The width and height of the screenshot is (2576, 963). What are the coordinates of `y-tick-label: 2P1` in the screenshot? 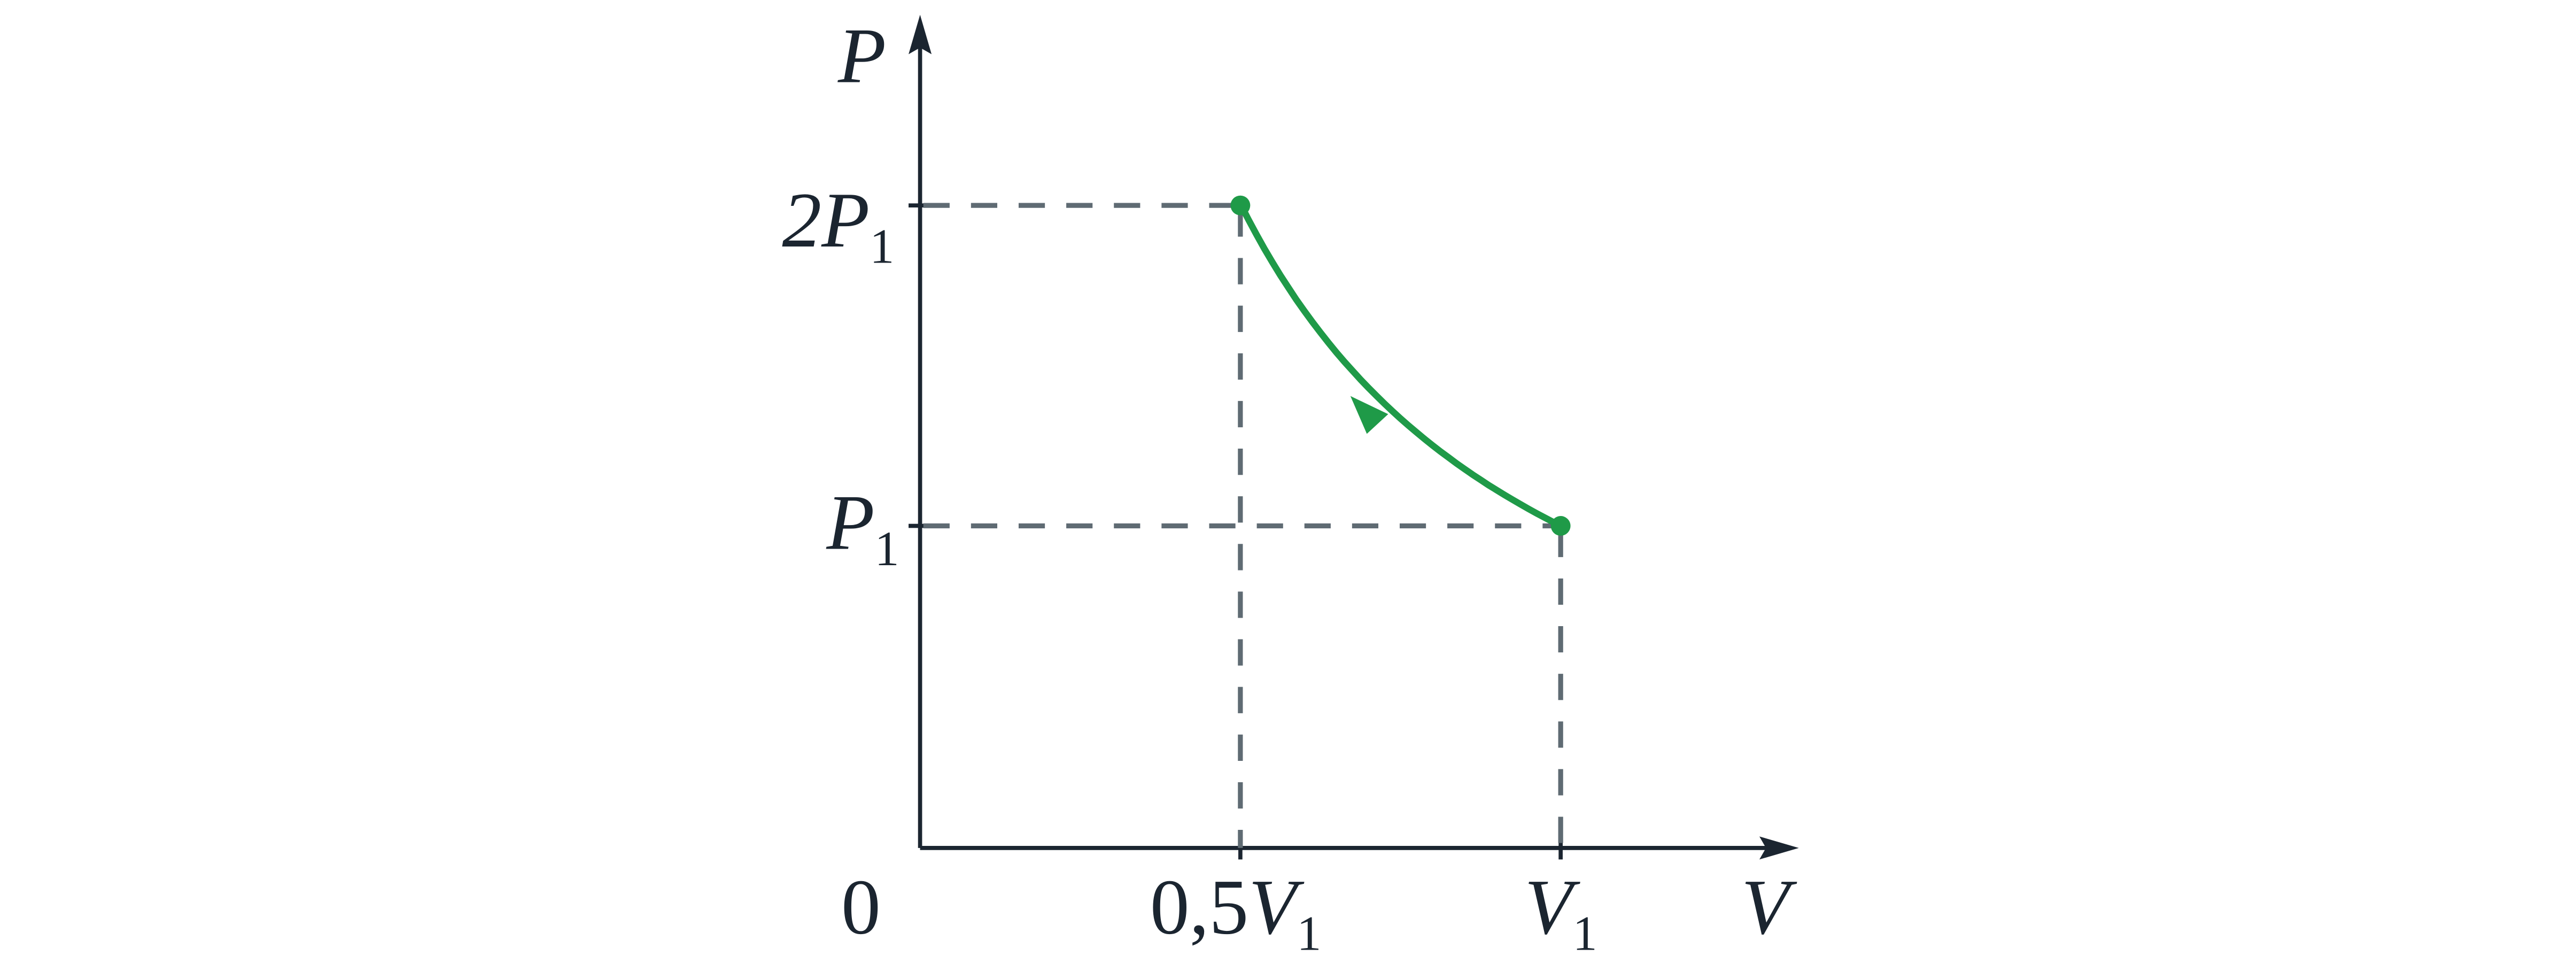 It's located at (838, 225).